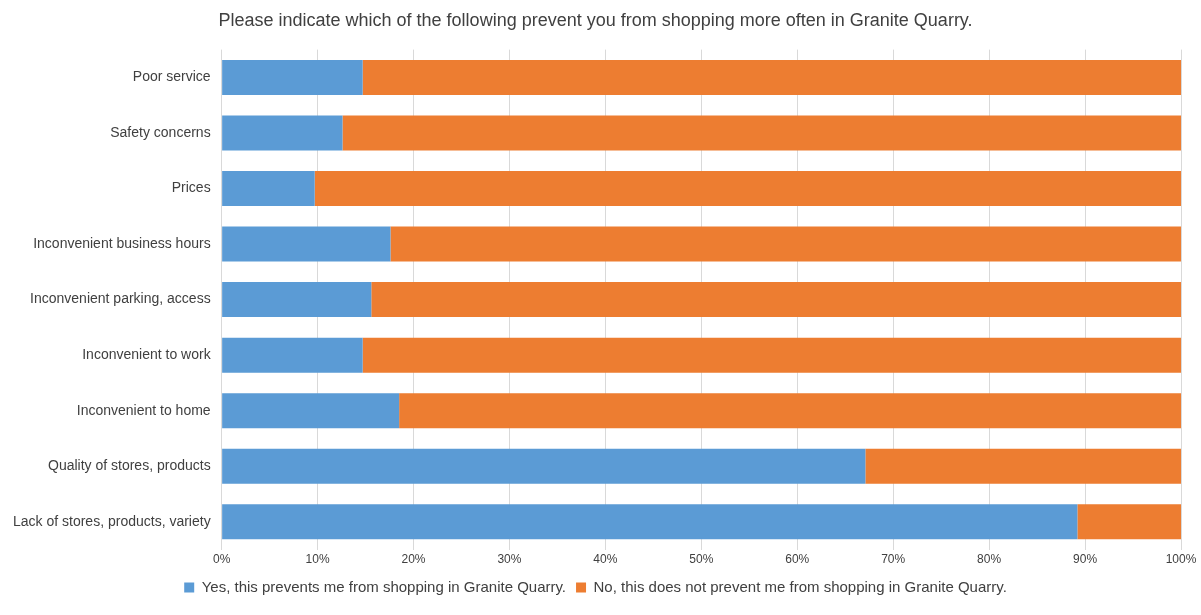 This screenshot has width=1201, height=615. What do you see at coordinates (605, 559) in the screenshot?
I see `x-tick-label: 40%` at bounding box center [605, 559].